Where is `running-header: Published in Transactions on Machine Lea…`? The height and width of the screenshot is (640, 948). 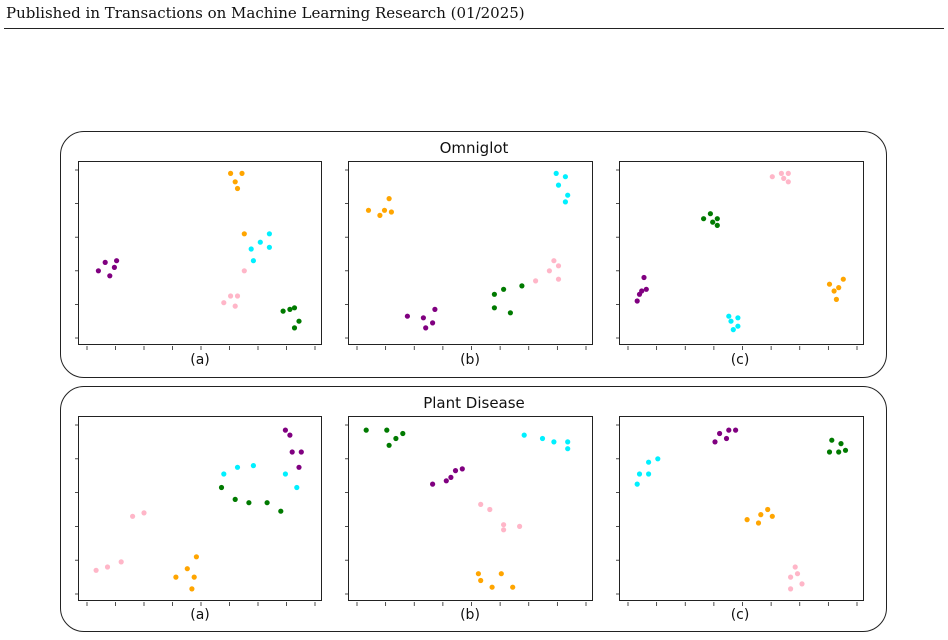
running-header: Published in Transactions on Machine Lea… is located at coordinates (265, 13).